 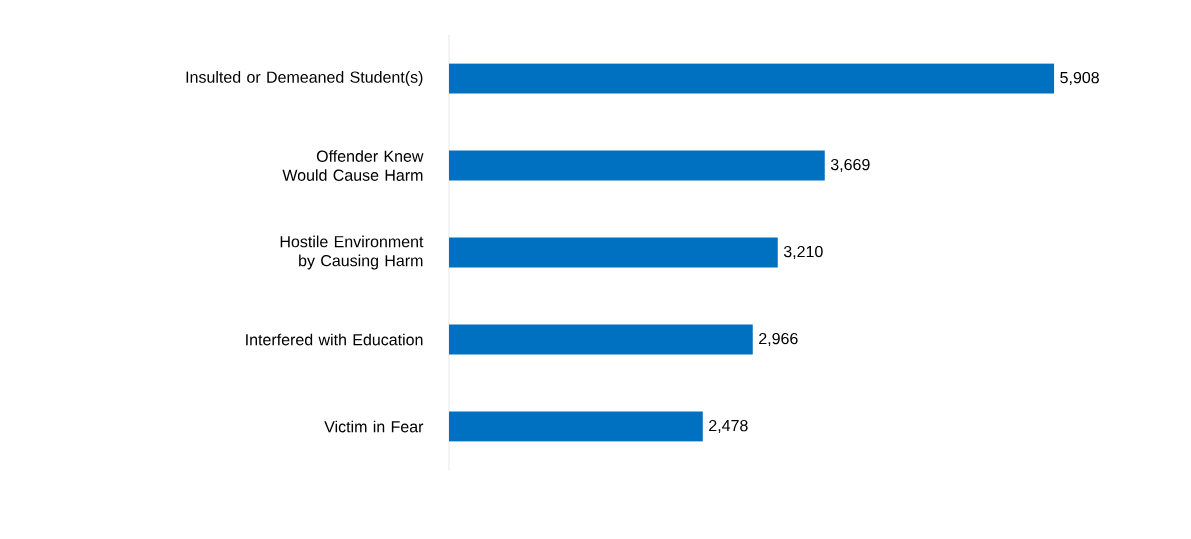 What do you see at coordinates (850, 165) in the screenshot?
I see `data-label: 3,669` at bounding box center [850, 165].